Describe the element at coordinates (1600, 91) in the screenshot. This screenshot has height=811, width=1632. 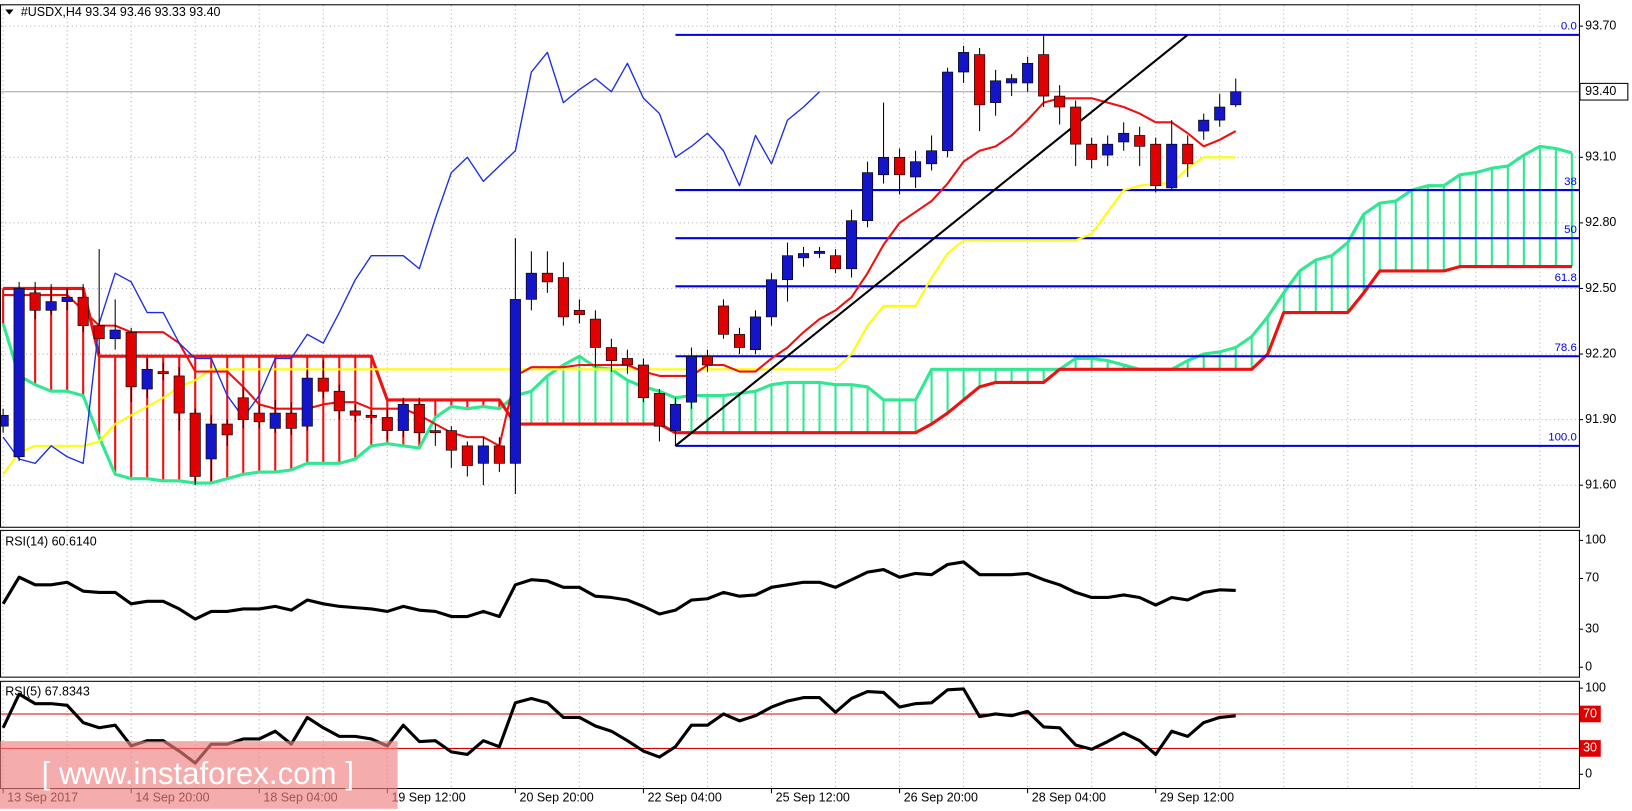
I see `last-price-label: 93.40` at that location.